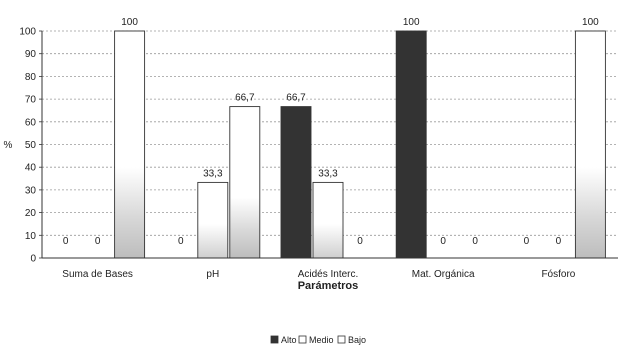 This screenshot has height=350, width=621. Describe the element at coordinates (31, 100) in the screenshot. I see `y-tick-label: 70` at that location.